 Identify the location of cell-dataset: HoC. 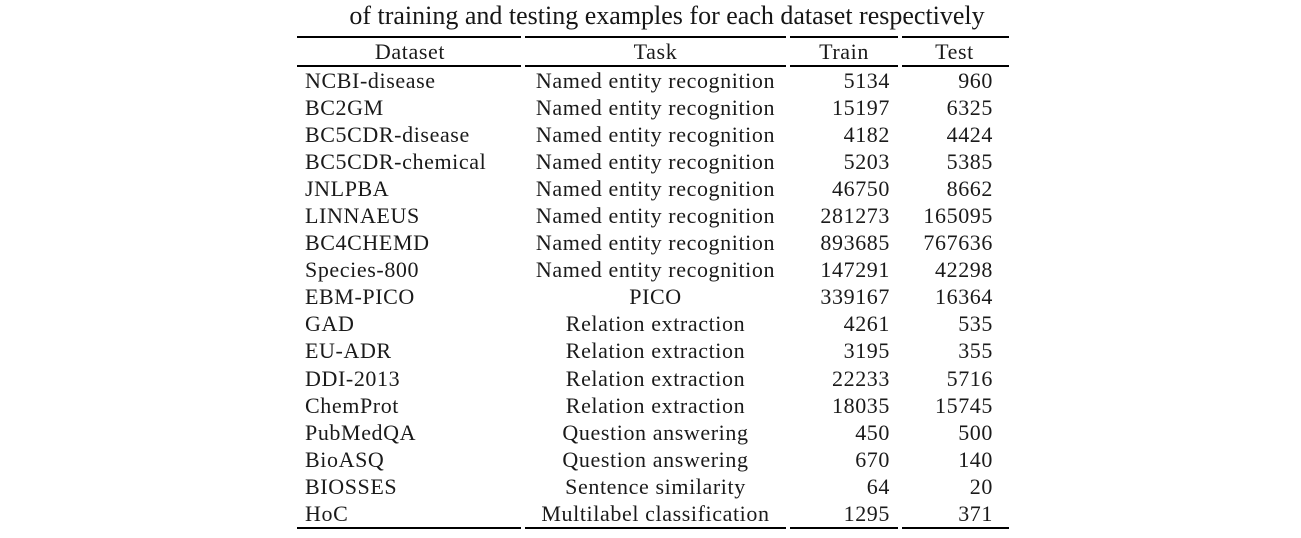
(327, 513).